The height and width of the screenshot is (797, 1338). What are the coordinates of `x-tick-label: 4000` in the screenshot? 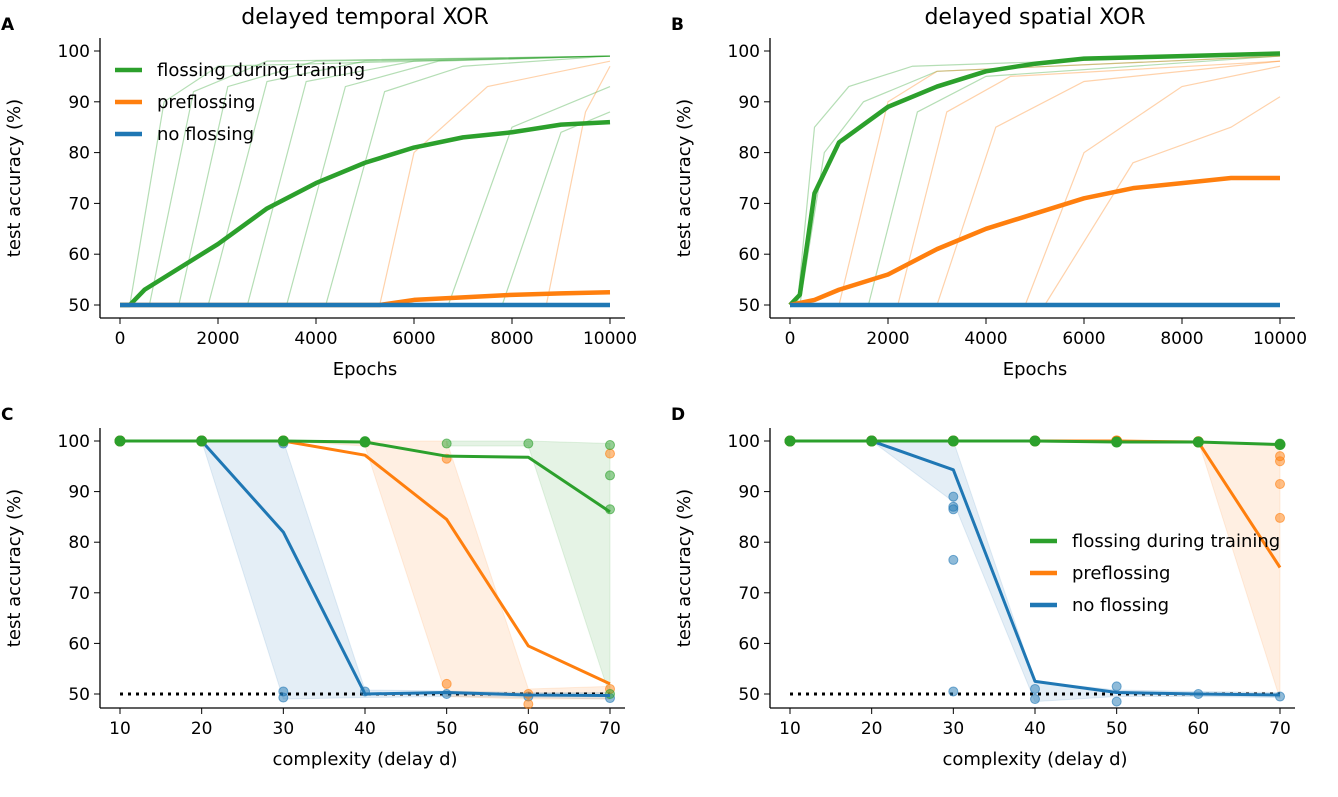 It's located at (985, 339).